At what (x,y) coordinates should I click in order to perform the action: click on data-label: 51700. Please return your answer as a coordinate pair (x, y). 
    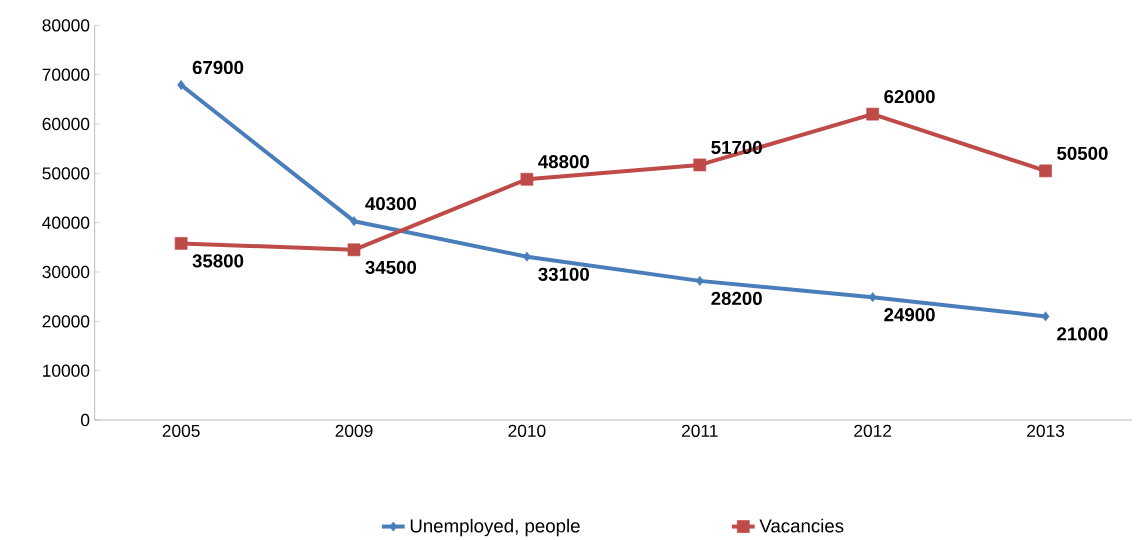
    Looking at the image, I should click on (736, 147).